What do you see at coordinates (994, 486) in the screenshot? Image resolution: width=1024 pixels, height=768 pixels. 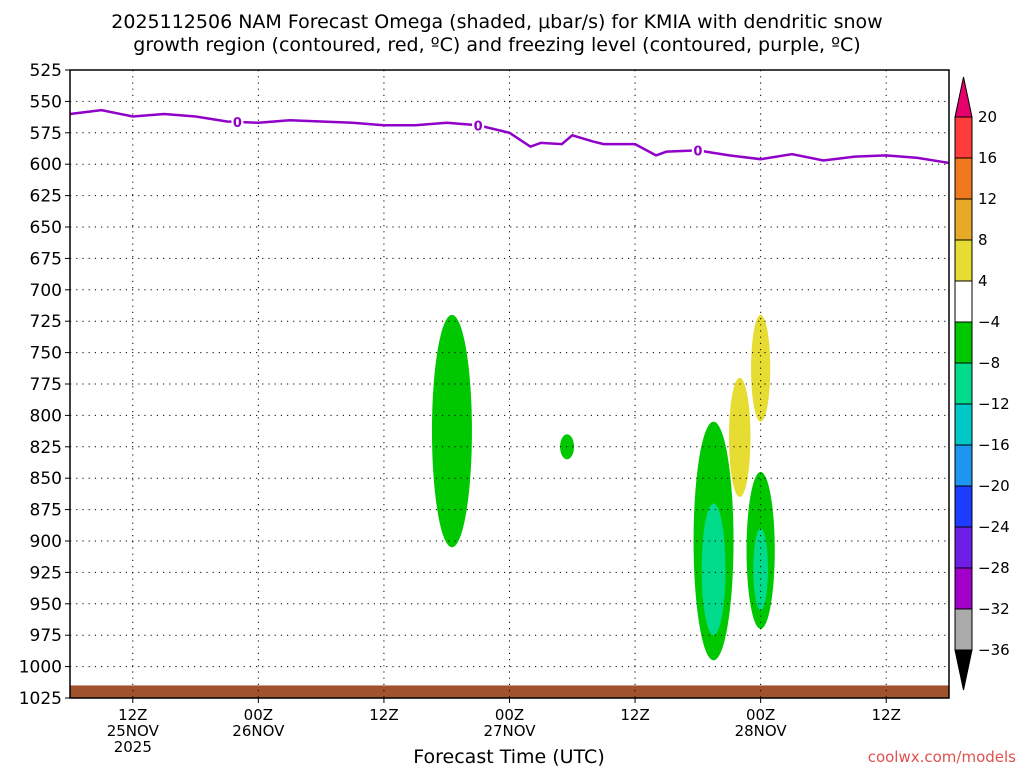 I see `colorbar-label: −20` at bounding box center [994, 486].